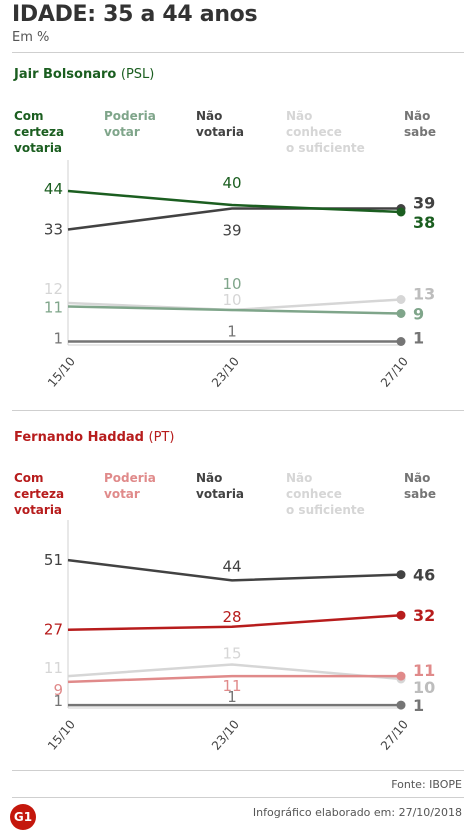 This screenshot has width=474, height=832. Describe the element at coordinates (65, 74) in the screenshot. I see `candidate-name: Jair Bolsonaro` at that location.